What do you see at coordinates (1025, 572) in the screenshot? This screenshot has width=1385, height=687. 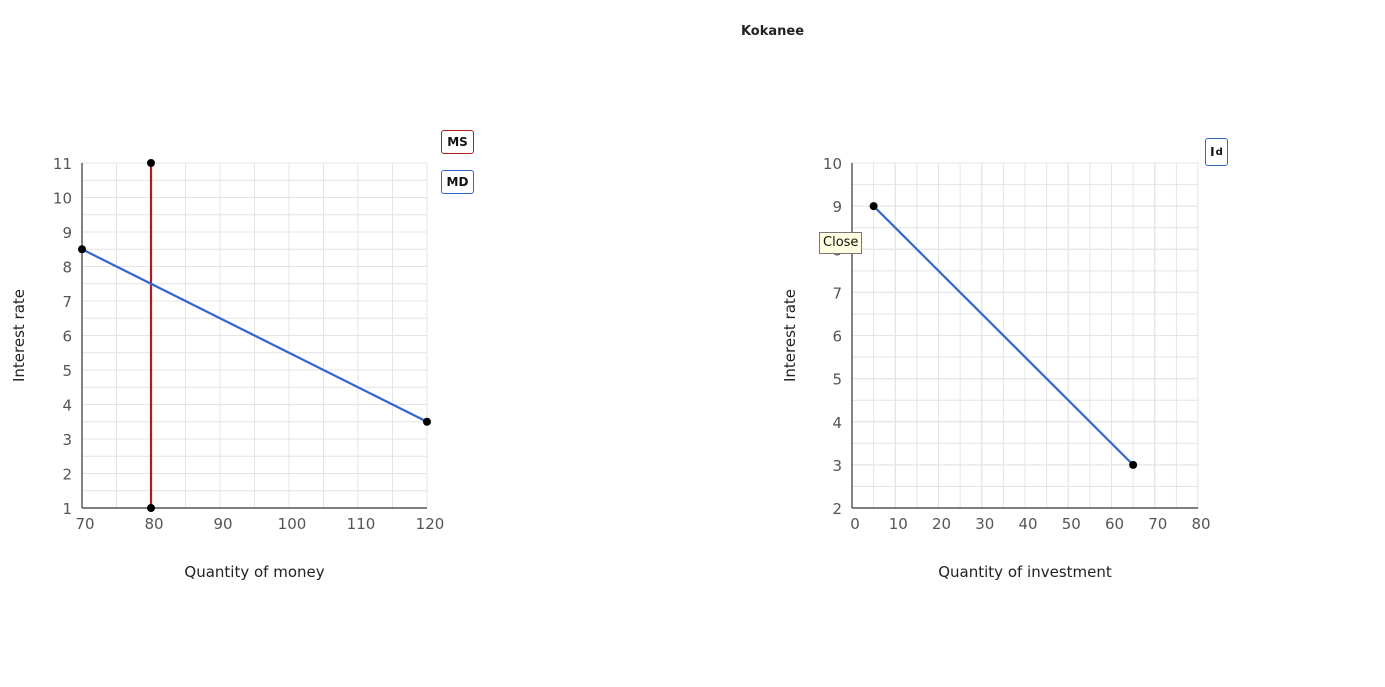 I see `x-axis-title: Quantity of investment` at bounding box center [1025, 572].